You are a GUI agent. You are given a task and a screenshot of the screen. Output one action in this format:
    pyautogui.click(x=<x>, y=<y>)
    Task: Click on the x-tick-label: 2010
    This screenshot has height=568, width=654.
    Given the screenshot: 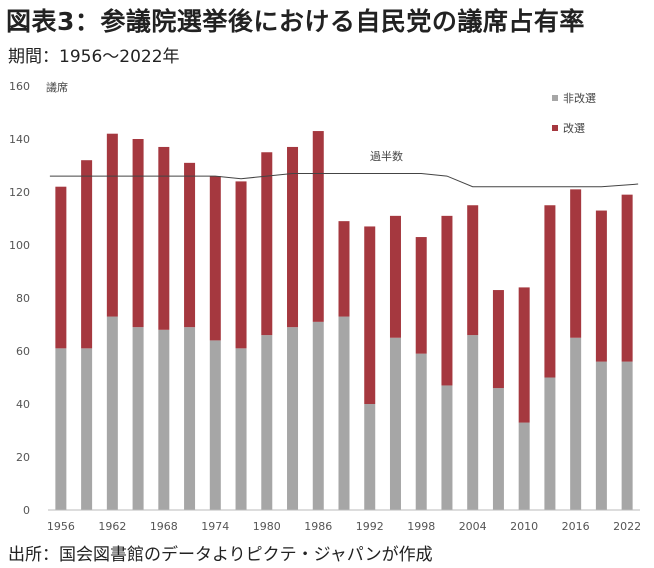 What is the action you would take?
    pyautogui.click(x=524, y=526)
    